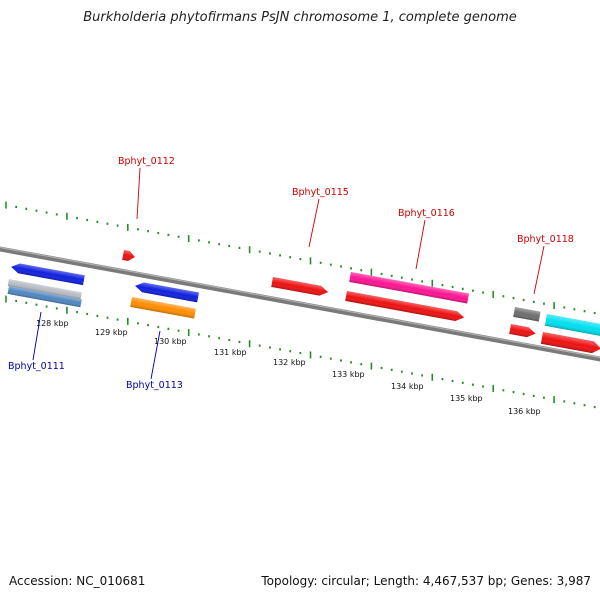  What do you see at coordinates (163, 308) in the screenshot?
I see `gene-0113-orange` at bounding box center [163, 308].